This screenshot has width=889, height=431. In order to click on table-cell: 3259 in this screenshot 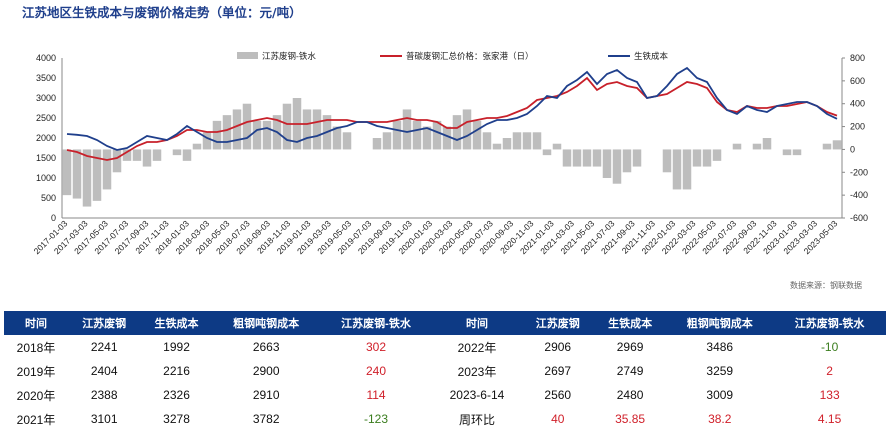, I will do `click(720, 371)`.